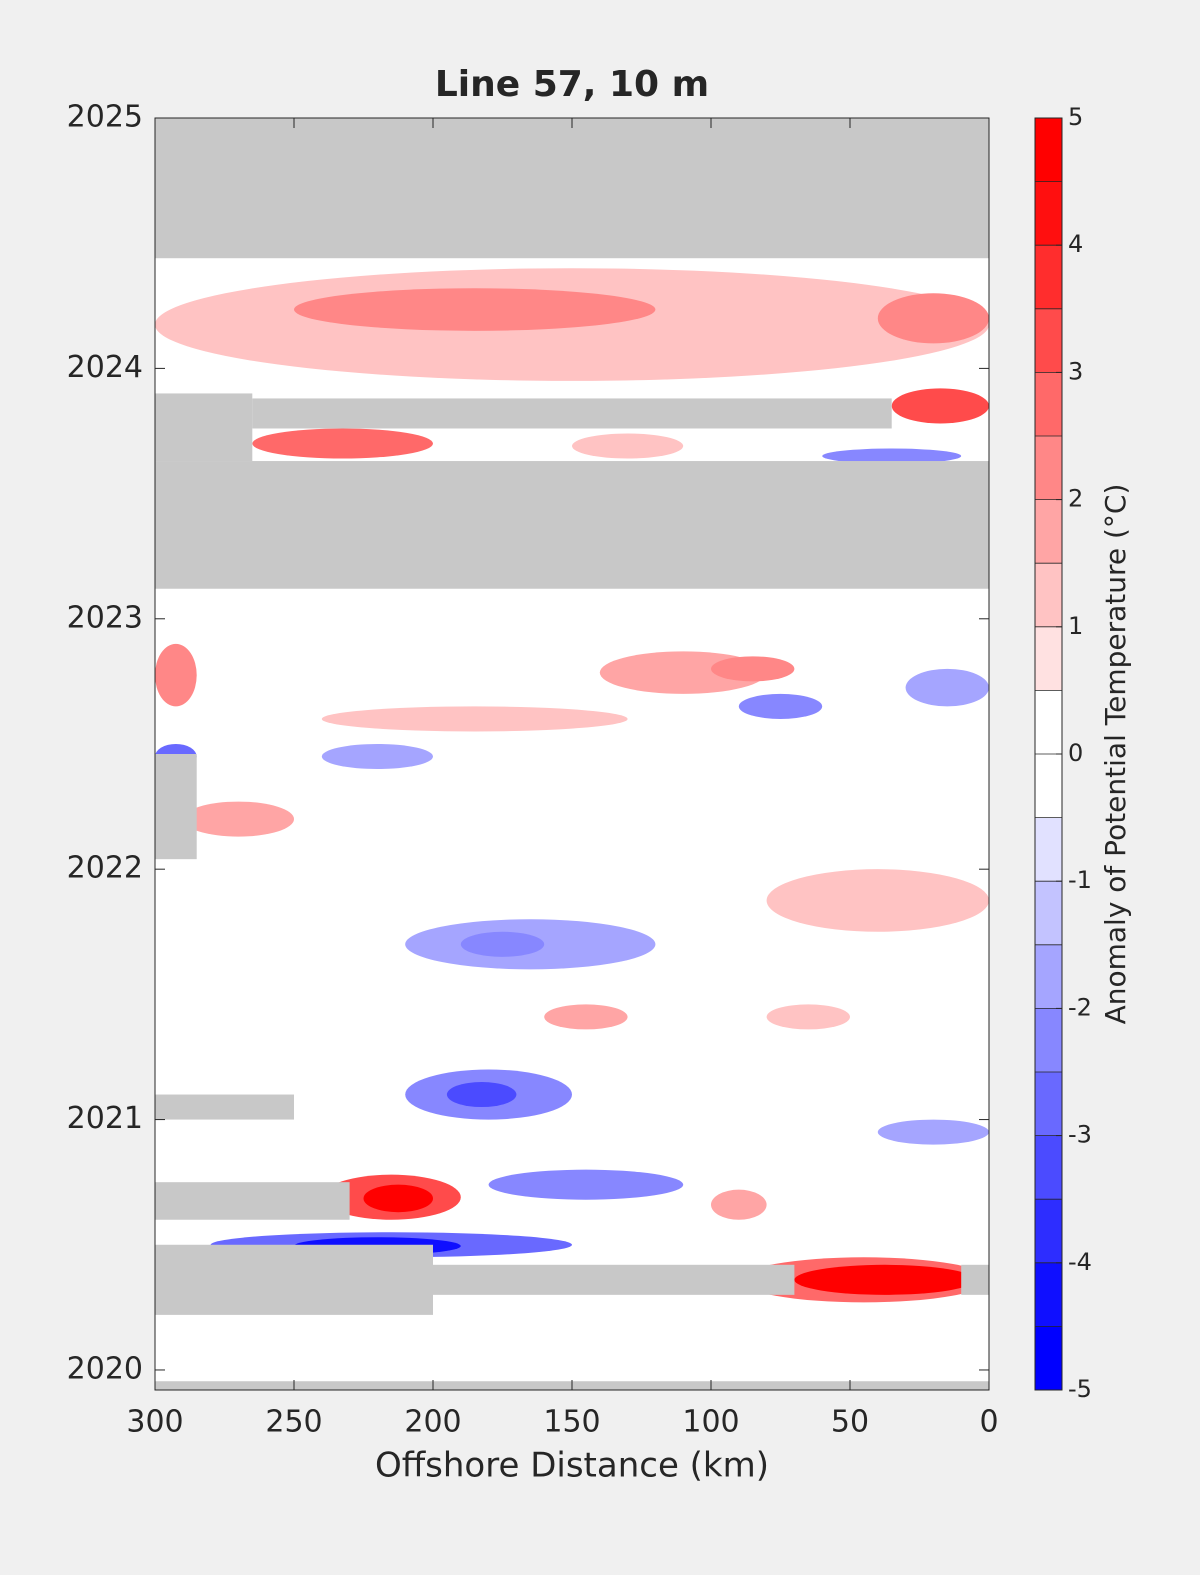  I want to click on x-tick-label: 150, so click(571, 1422).